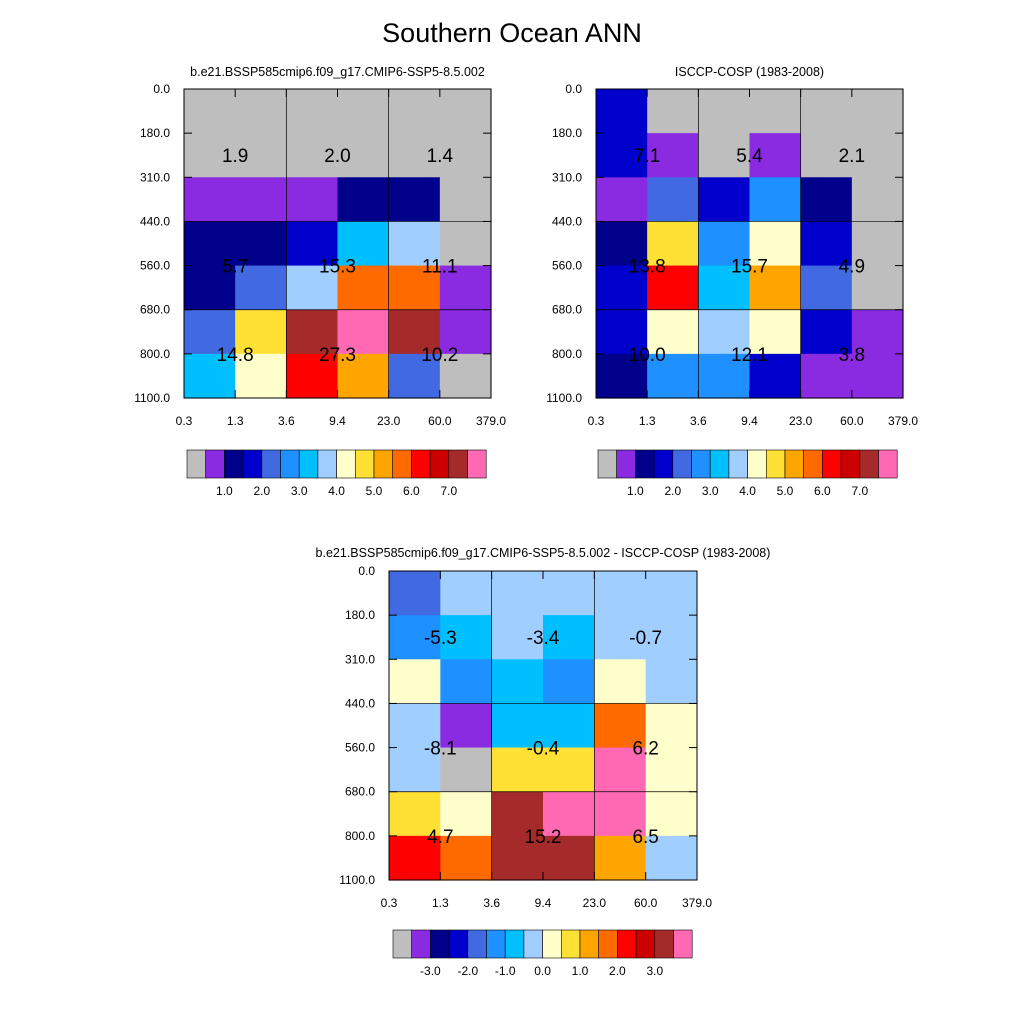 The height and width of the screenshot is (1024, 1024). Describe the element at coordinates (749, 355) in the screenshot. I see `data-label: 12.1` at that location.